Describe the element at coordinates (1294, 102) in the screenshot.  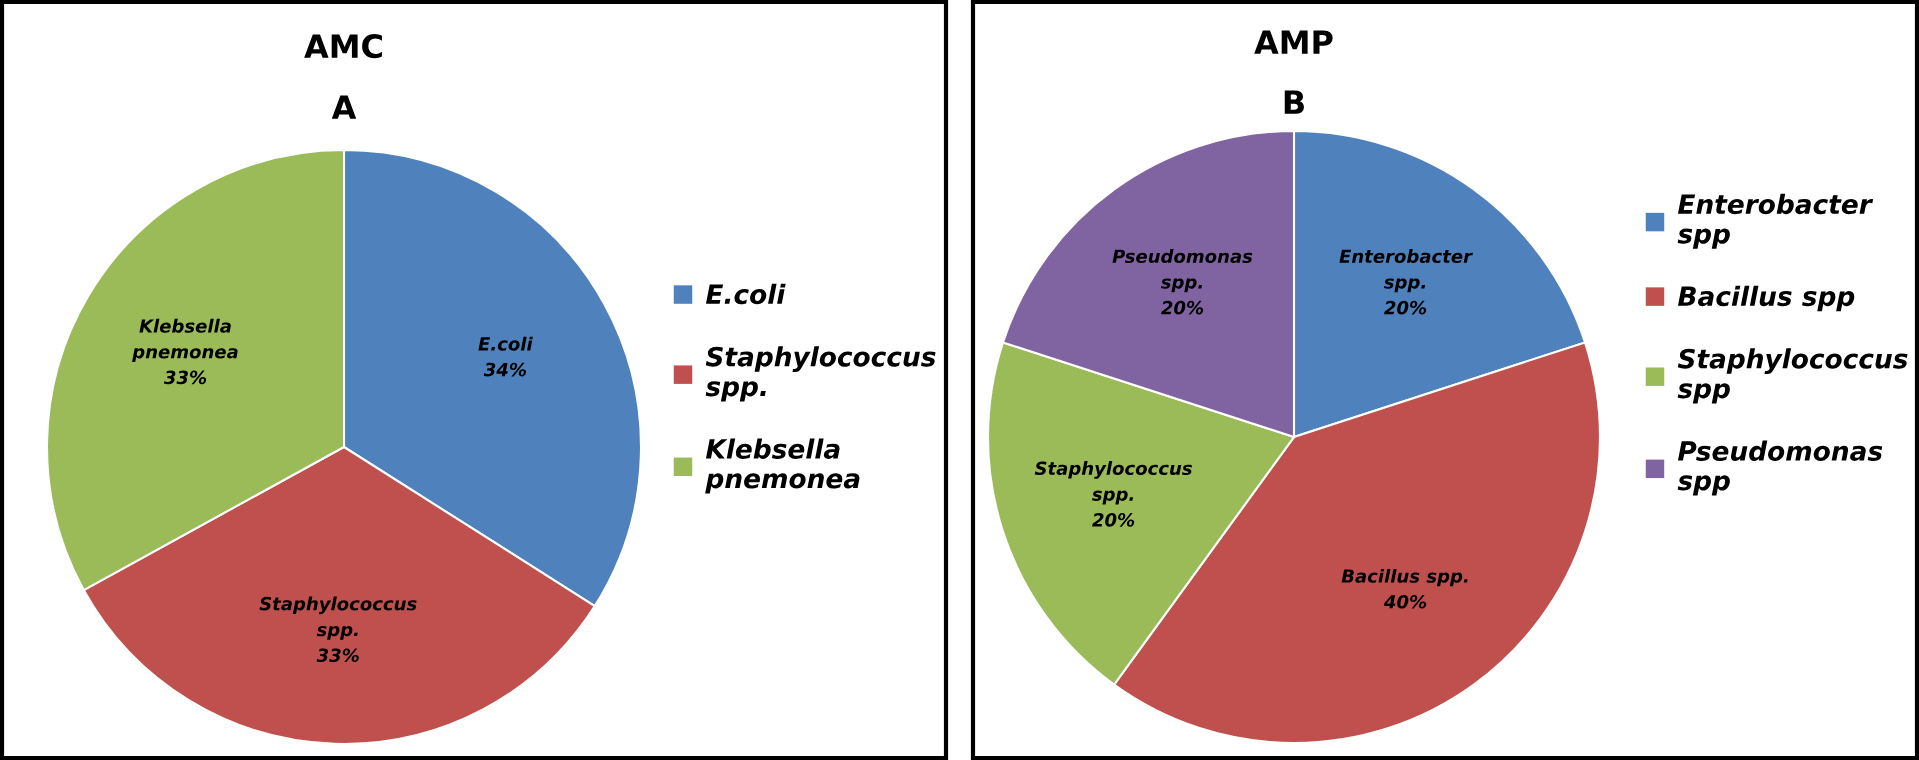
I see `chart-subtitle: B` at that location.